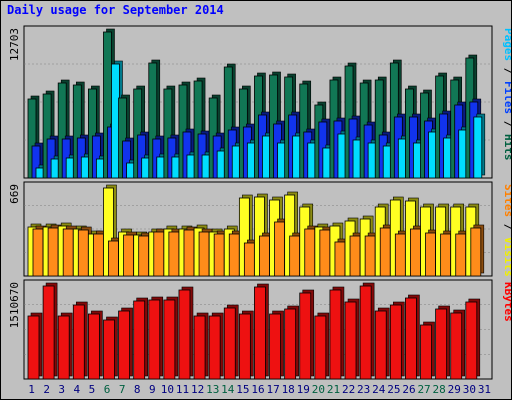 The image size is (512, 400). Describe the element at coordinates (348, 389) in the screenshot. I see `x-tick-label: 22` at that location.